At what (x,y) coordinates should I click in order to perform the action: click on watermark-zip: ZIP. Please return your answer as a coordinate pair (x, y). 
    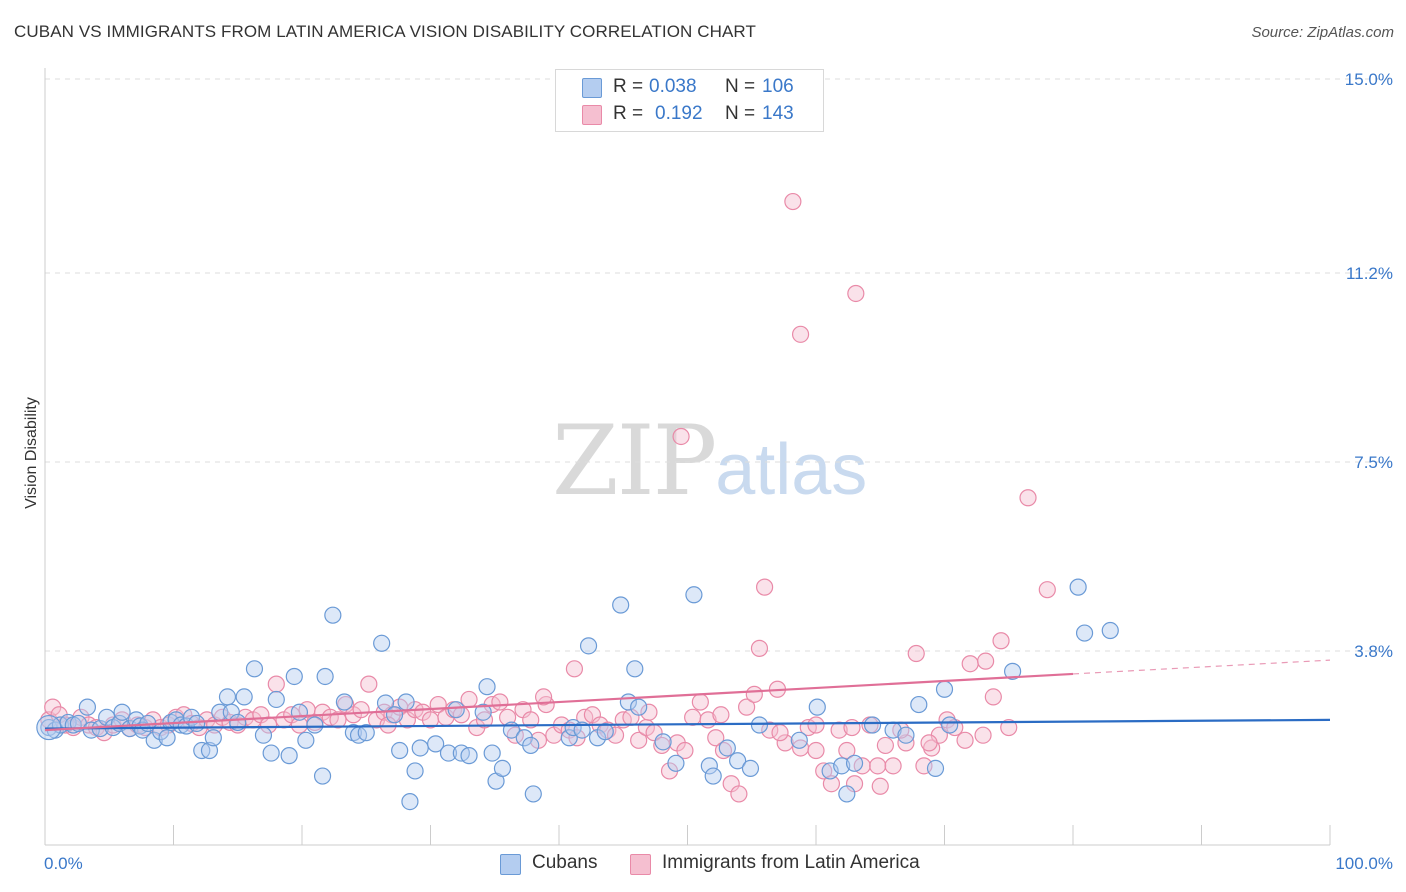
    Looking at the image, I should click on (634, 461).